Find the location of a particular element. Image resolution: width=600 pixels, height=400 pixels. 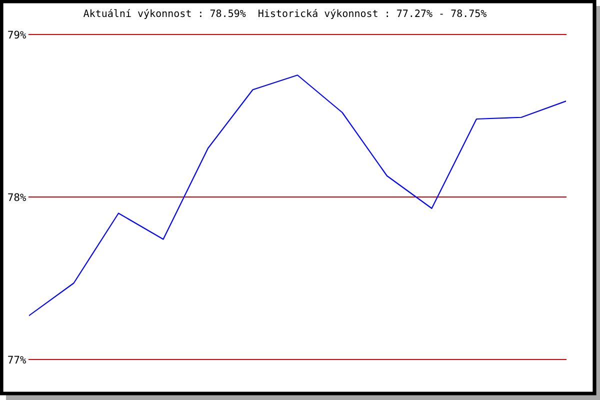

y-tick-label: 79% is located at coordinates (17, 34).